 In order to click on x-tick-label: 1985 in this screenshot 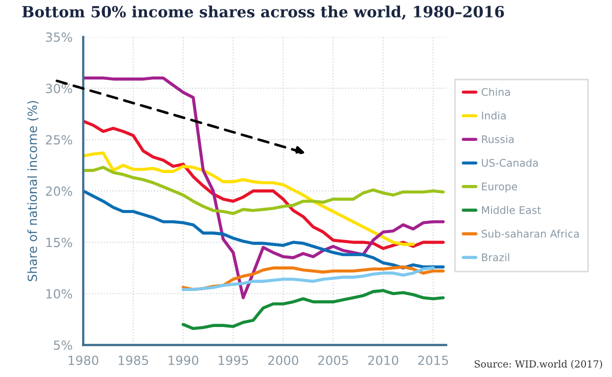, I will do `click(133, 361)`.